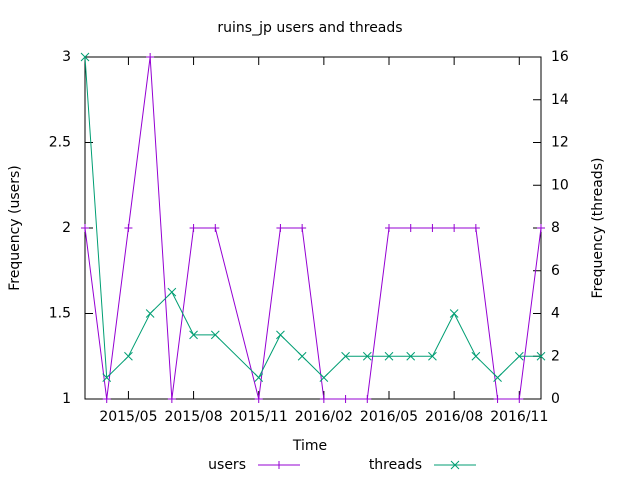  I want to click on y-tick-label: 3, so click(66, 57).